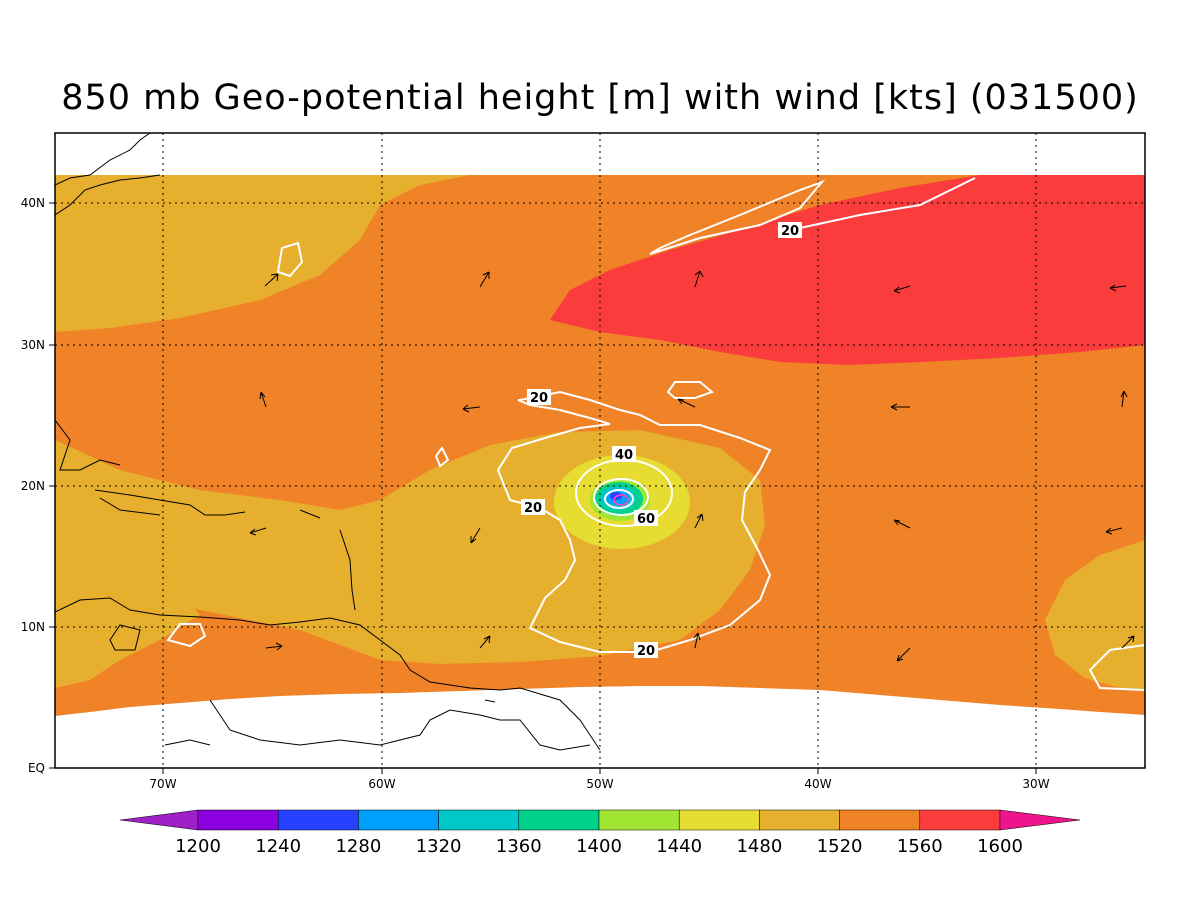 Image resolution: width=1200 pixels, height=900 pixels. What do you see at coordinates (186, 635) in the screenshot?
I see `contour-20-southwest` at bounding box center [186, 635].